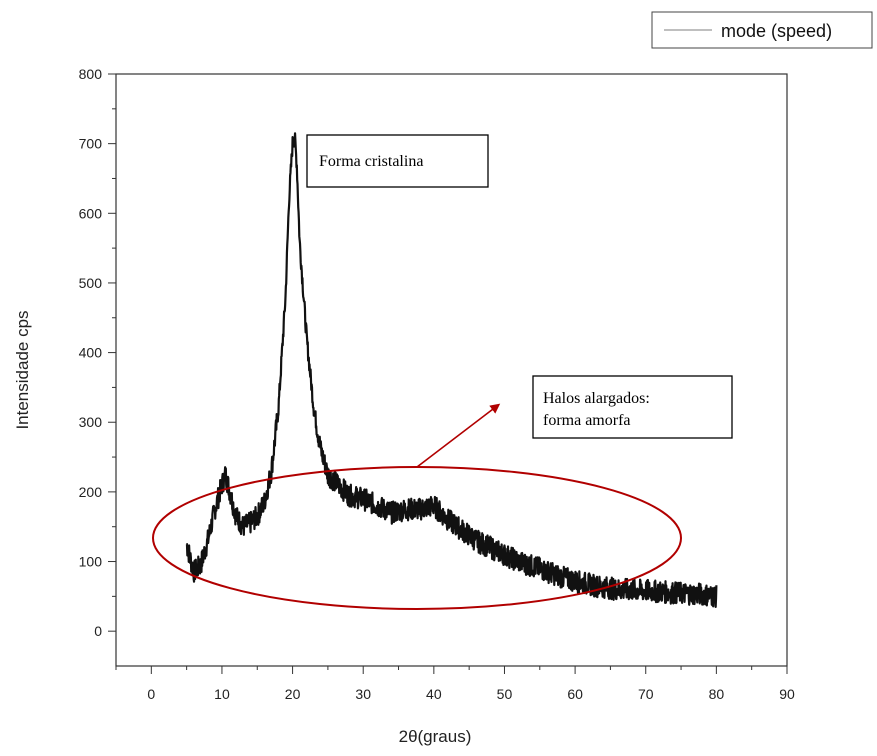 This screenshot has width=877, height=756. What do you see at coordinates (434, 694) in the screenshot?
I see `x-tick-label: 40` at bounding box center [434, 694].